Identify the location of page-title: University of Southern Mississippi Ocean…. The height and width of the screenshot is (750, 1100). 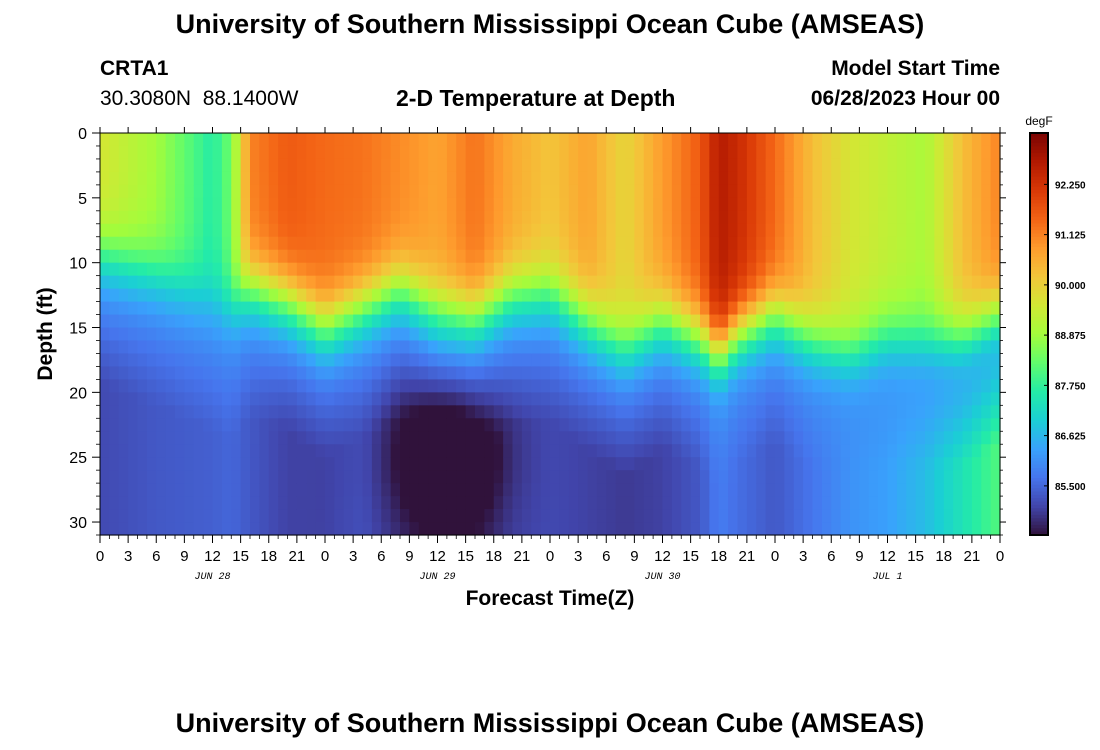
(550, 24).